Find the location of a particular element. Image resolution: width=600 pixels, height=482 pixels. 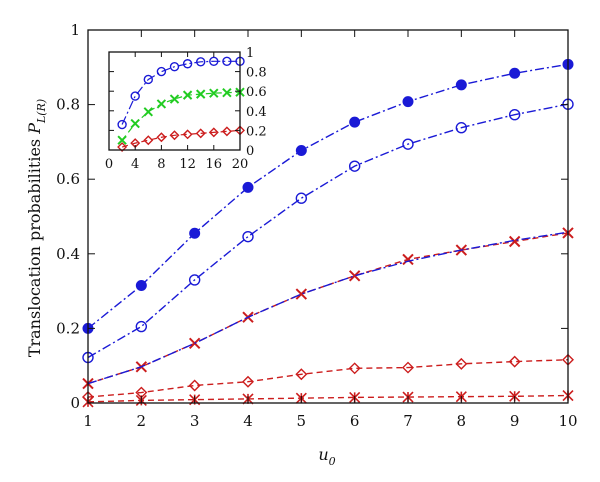

main-series-2-point-8-shape is located at coordinates (461, 128).